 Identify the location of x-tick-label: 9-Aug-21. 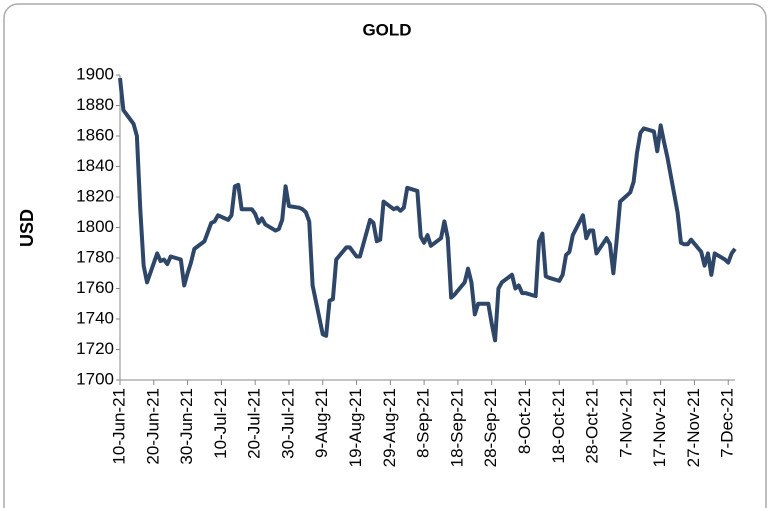
(321, 423).